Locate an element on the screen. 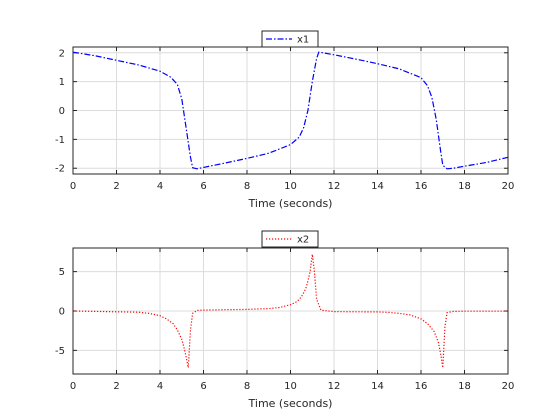 This screenshot has width=560, height=420. legend: x1 is located at coordinates (290, 39).